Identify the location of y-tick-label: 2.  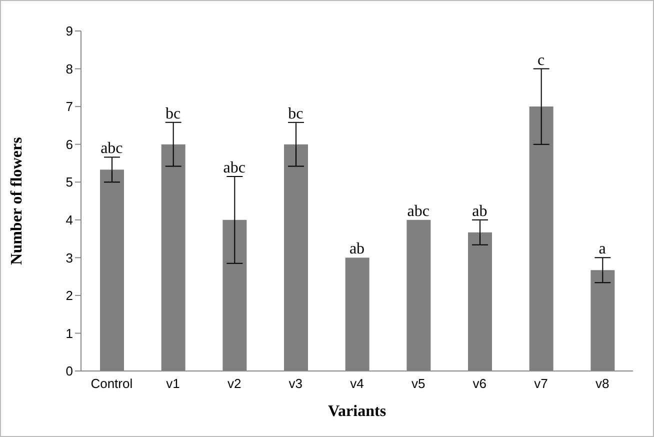
(69, 296).